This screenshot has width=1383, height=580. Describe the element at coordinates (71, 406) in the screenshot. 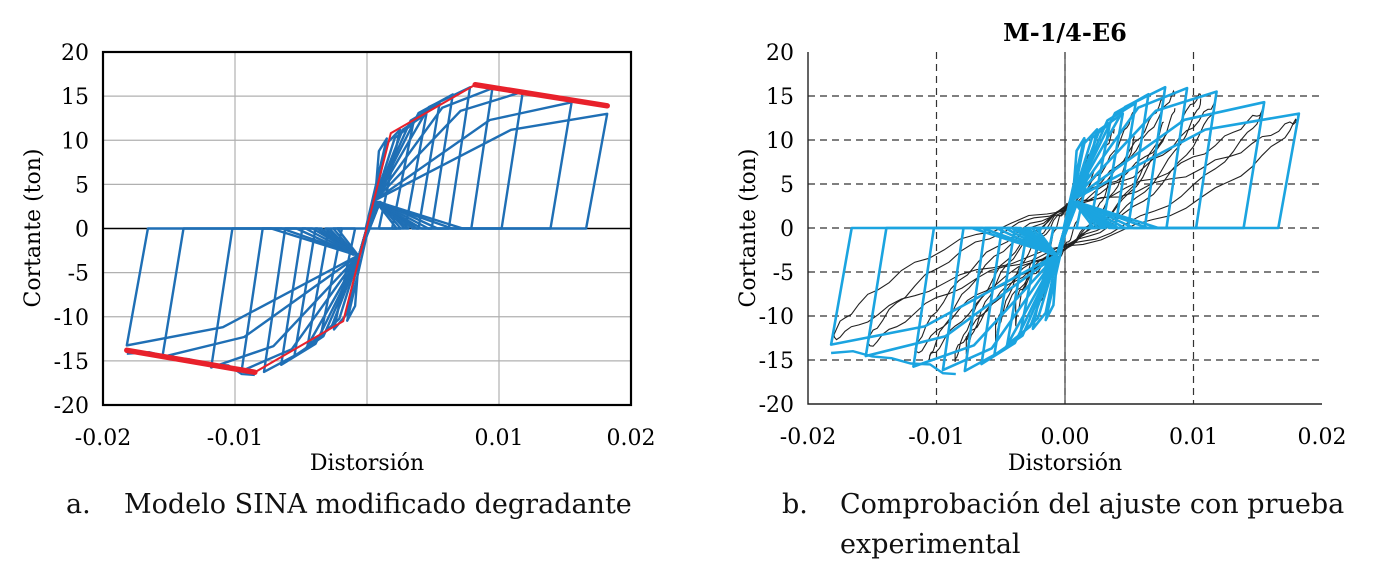

I see `chart-a-y-tick-label: -20` at that location.